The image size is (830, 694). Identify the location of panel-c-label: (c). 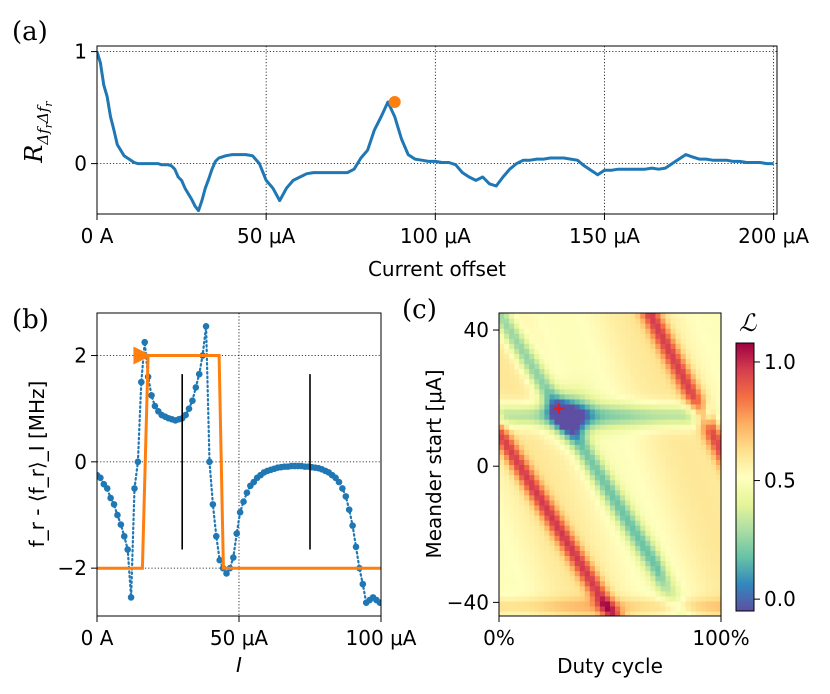
(419, 310).